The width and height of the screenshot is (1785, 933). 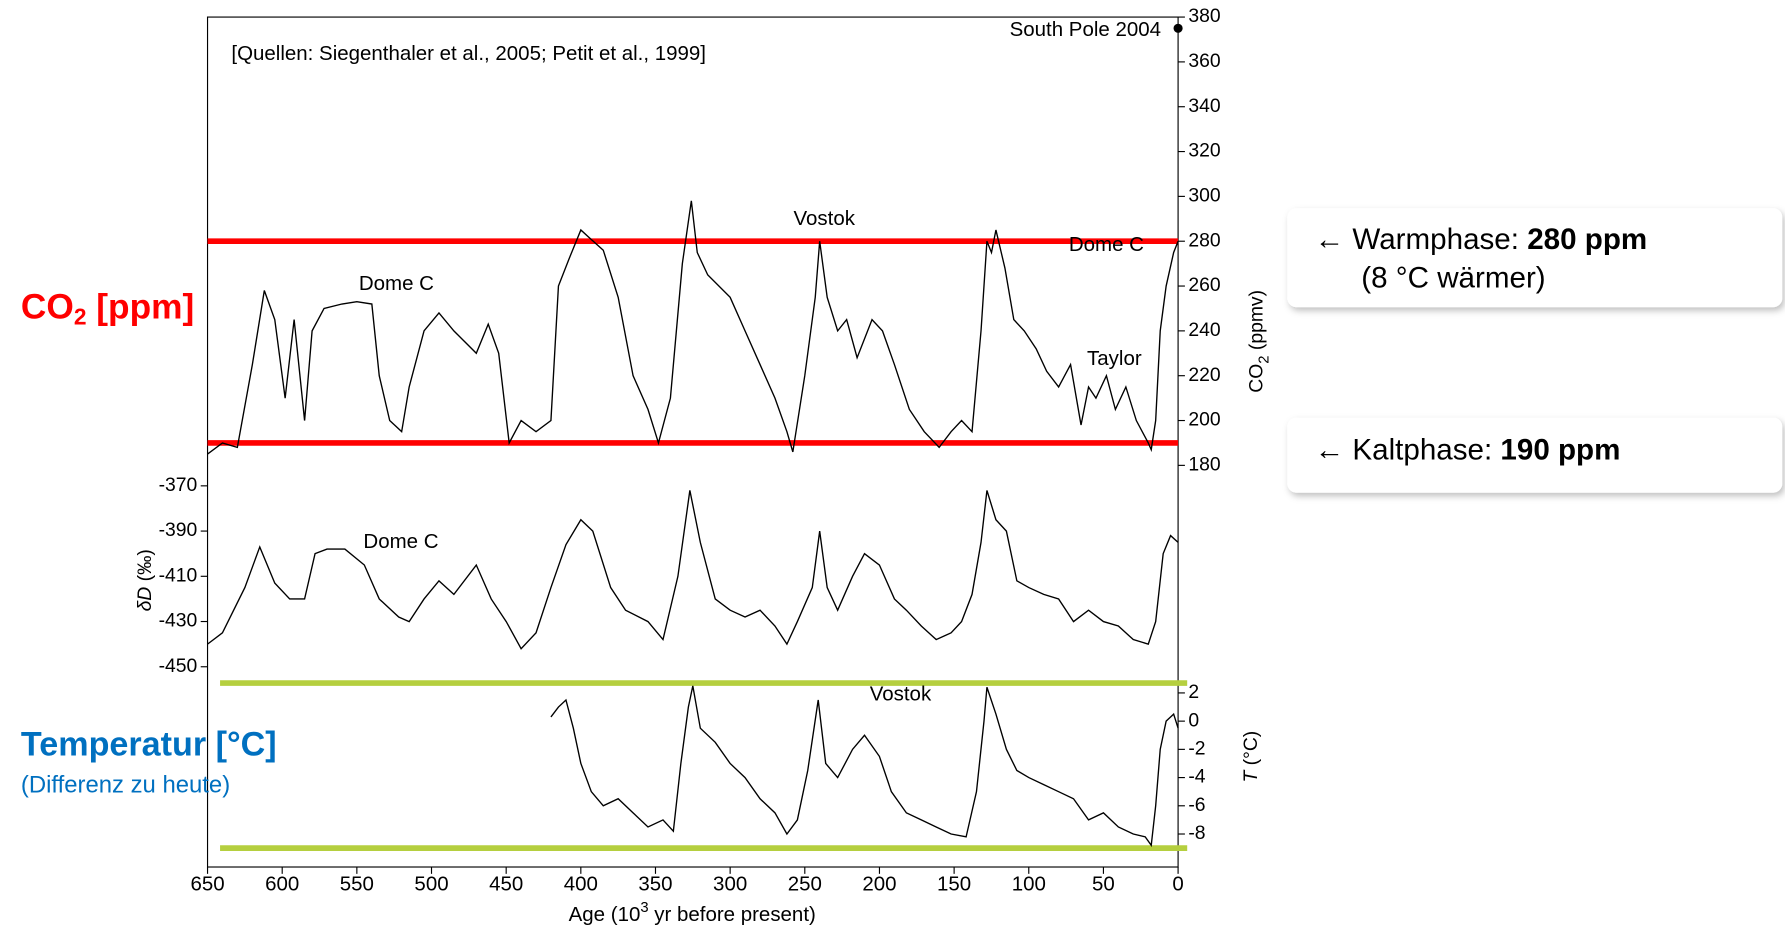 I want to click on y-tick-label: 260, so click(x=1204, y=285).